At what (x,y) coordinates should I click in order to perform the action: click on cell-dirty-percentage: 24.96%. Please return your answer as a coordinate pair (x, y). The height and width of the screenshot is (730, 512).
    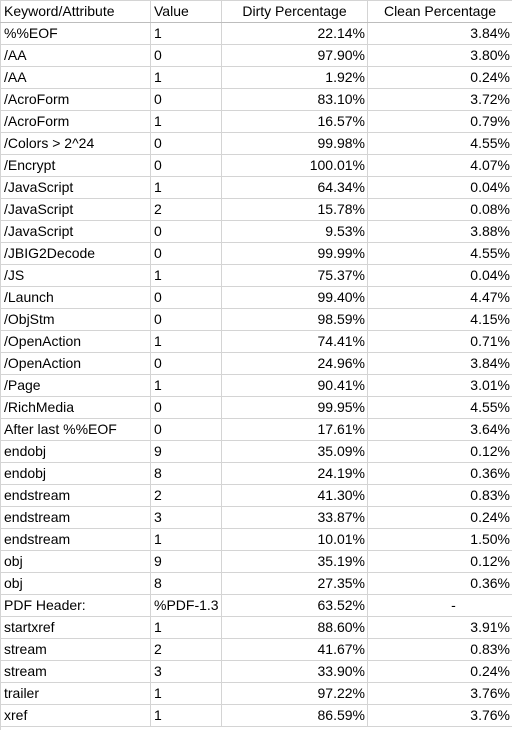
    Looking at the image, I should click on (294, 363).